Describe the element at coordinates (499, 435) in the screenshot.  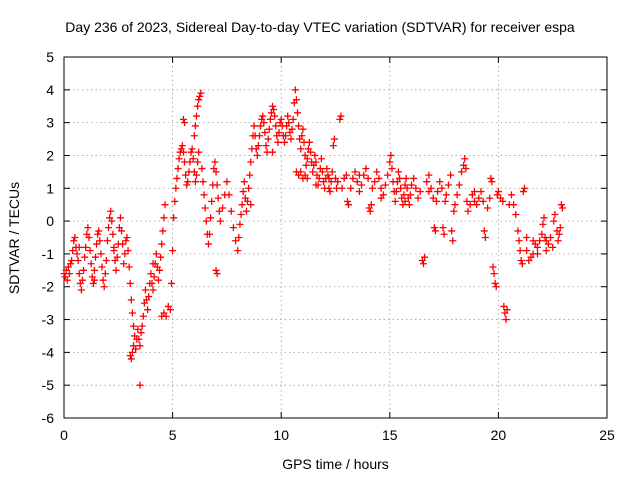
I see `x-tick-label: 20` at that location.